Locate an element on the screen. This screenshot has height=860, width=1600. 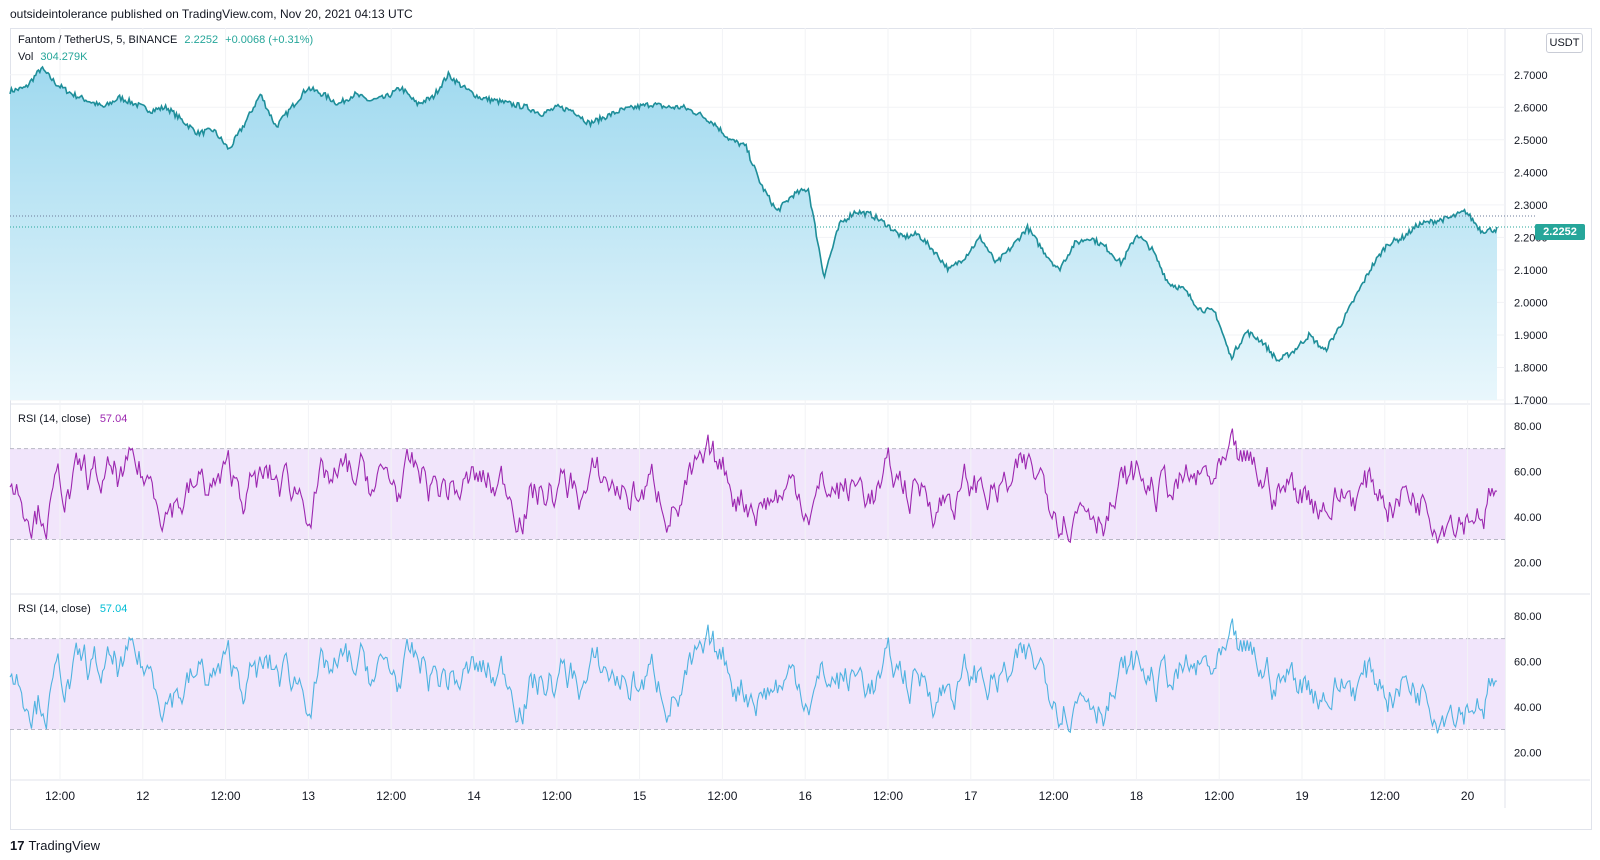
time-tick-label: 20 is located at coordinates (1468, 796).